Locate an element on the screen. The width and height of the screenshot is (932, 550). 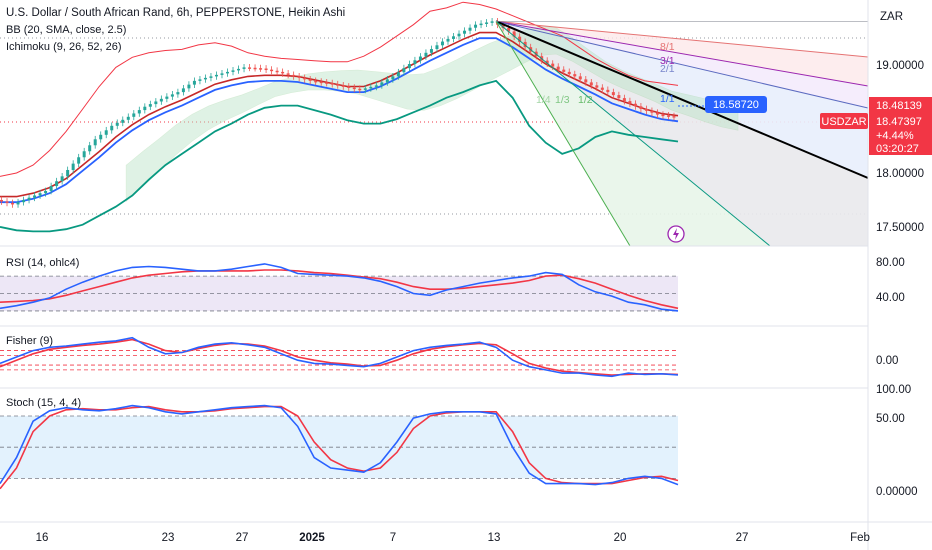
gann-label: 8/1 is located at coordinates (667, 47).